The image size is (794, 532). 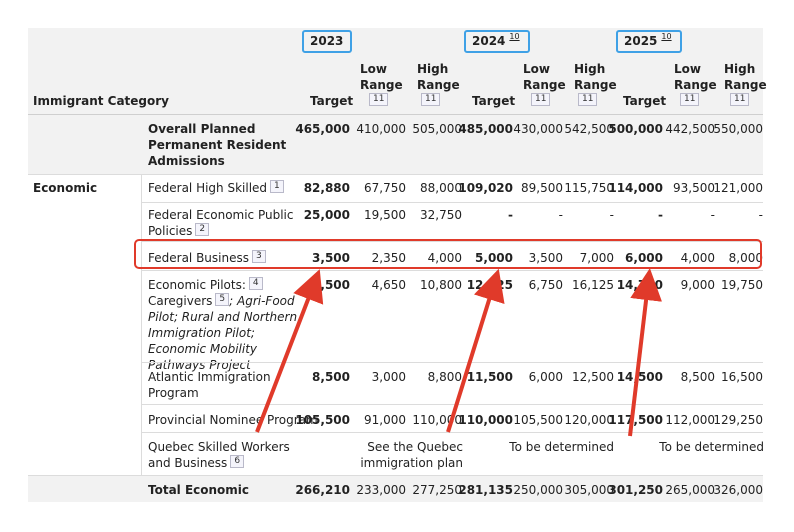 I want to click on target-header-2023: Target, so click(x=332, y=101).